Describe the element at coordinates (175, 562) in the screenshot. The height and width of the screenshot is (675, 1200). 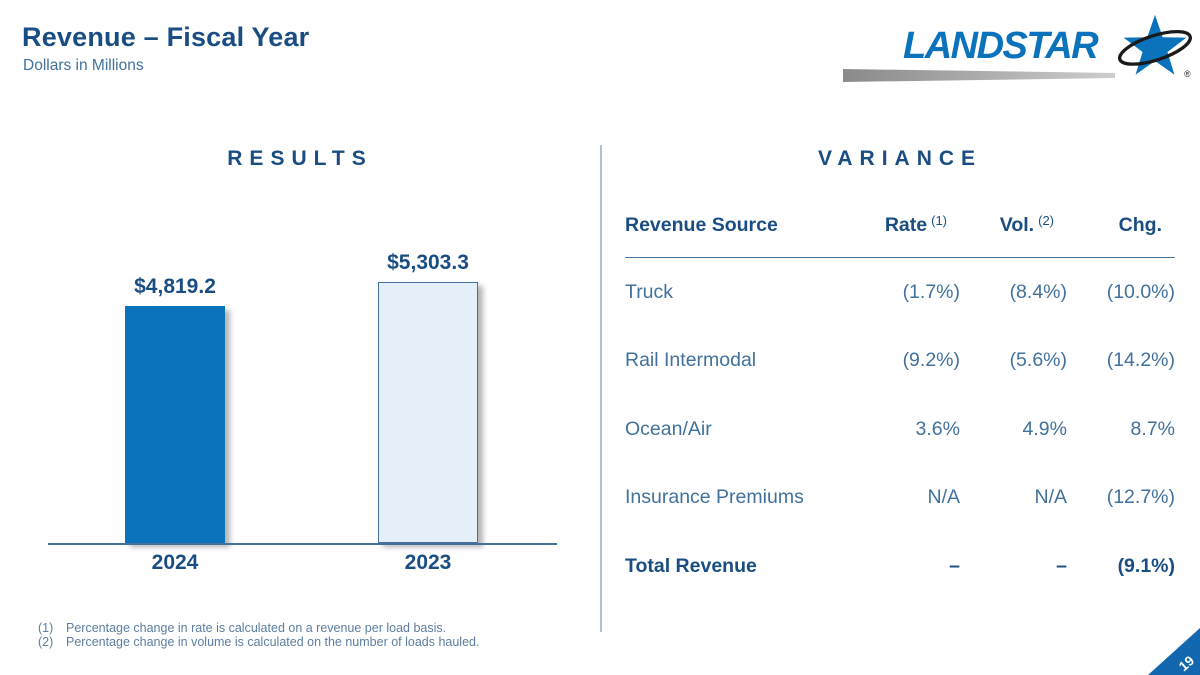
I see `x-axis-label-2024: 2024` at that location.